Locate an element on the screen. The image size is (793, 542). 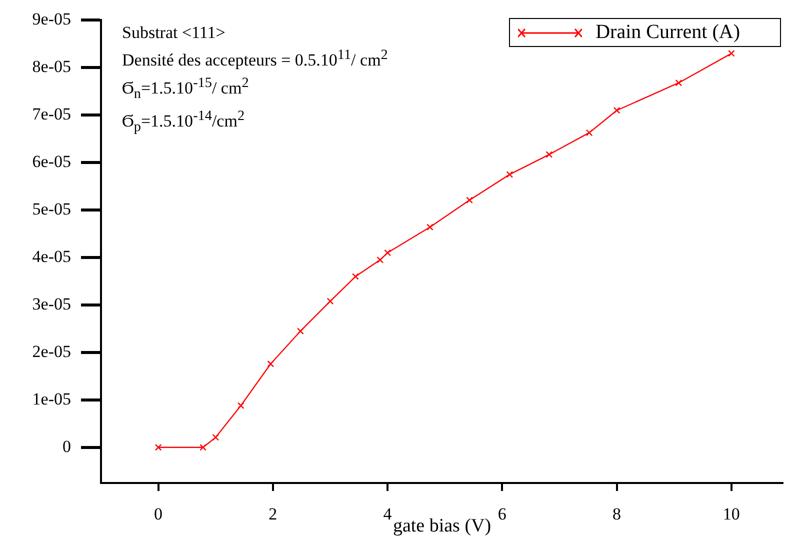
y-tick-label: 6e-05 is located at coordinates (51, 162).